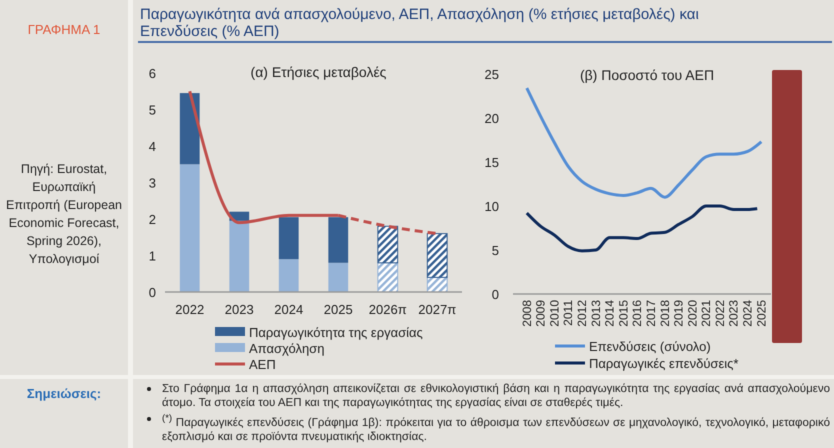 Image resolution: width=834 pixels, height=448 pixels. I want to click on legend-label: Παραγωγικότητα της εργασίας, so click(336, 332).